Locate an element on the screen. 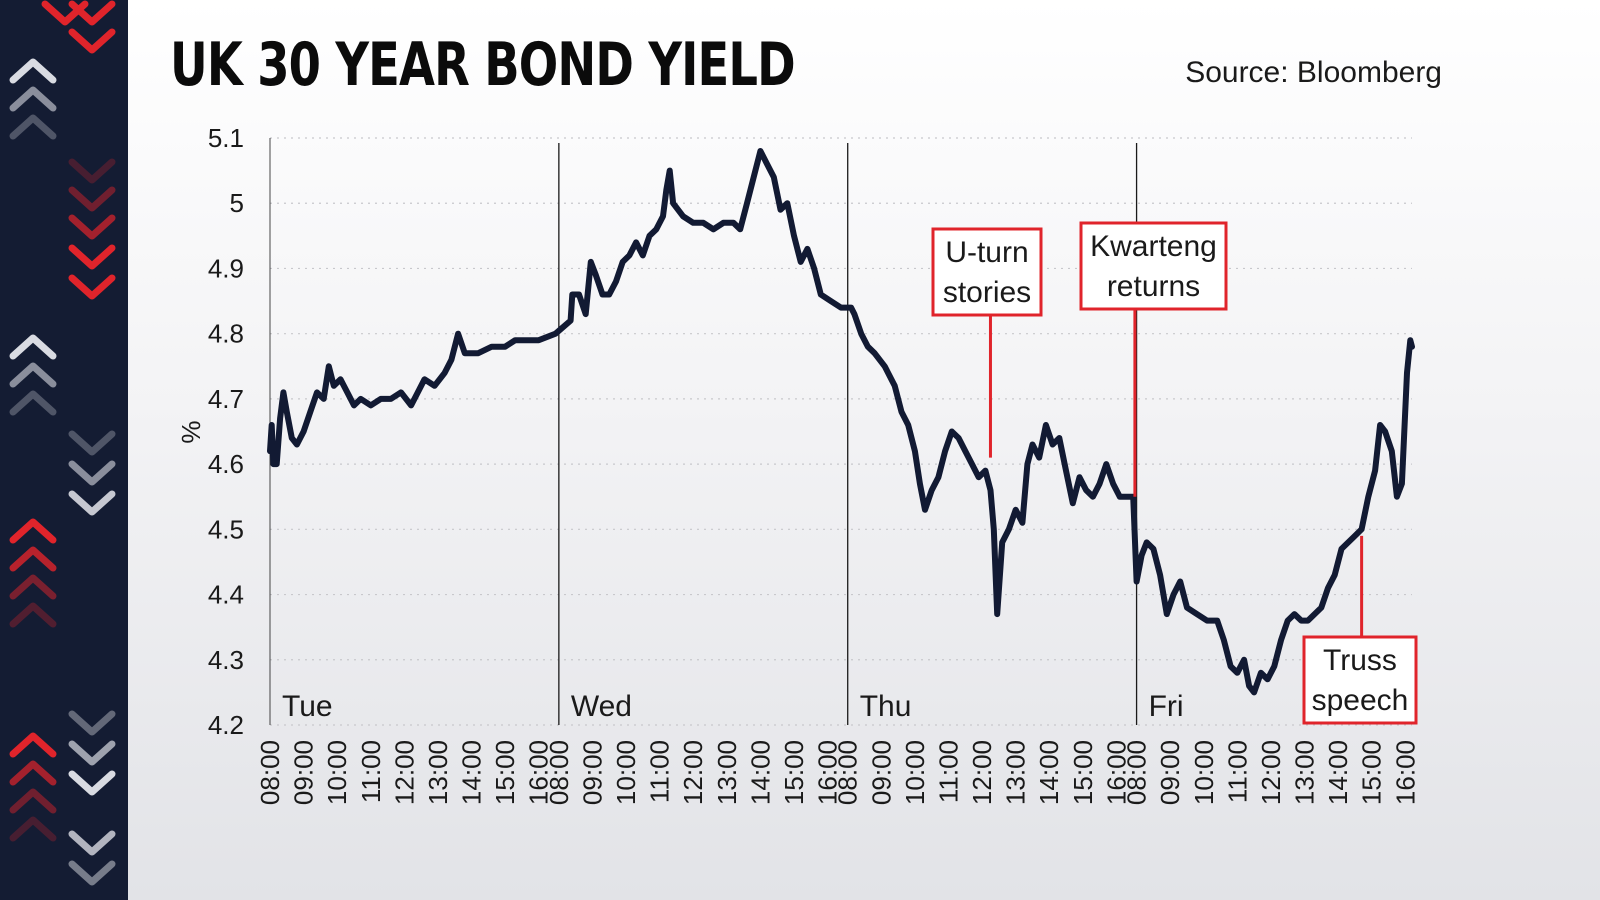  y-tick-label: 5.1 is located at coordinates (226, 138).